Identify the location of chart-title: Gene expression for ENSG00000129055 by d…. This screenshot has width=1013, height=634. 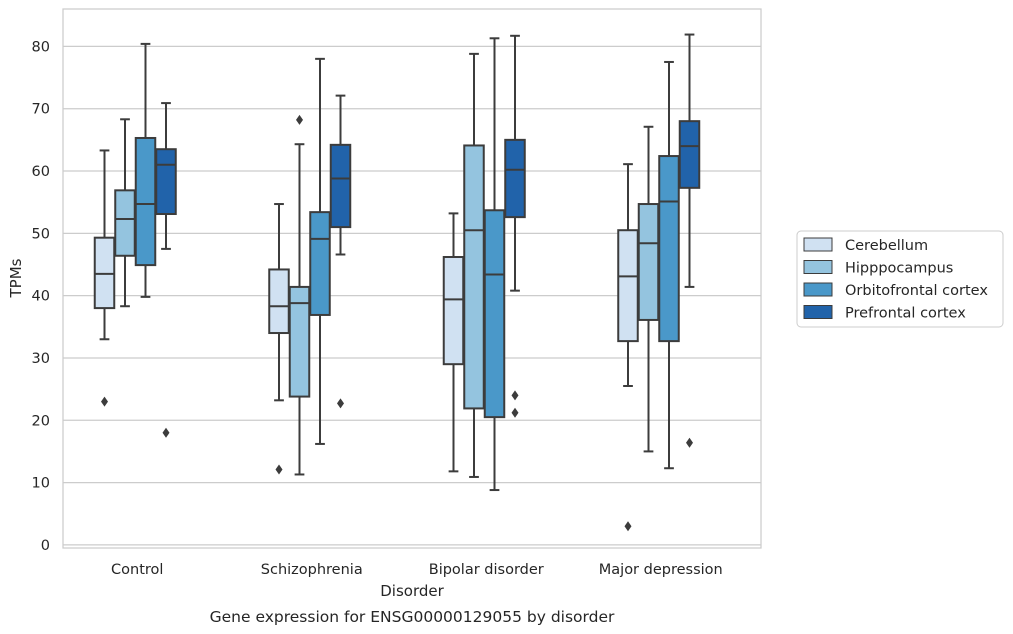
(412, 617).